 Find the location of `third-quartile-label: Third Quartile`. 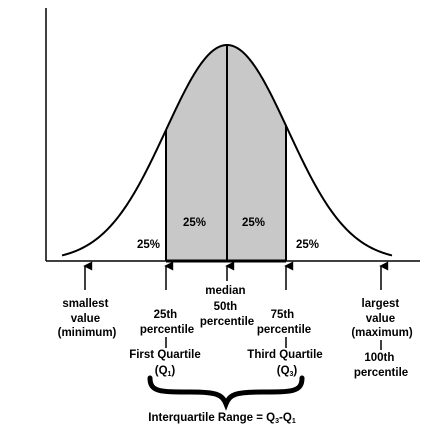

third-quartile-label: Third Quartile is located at coordinates (284, 355).